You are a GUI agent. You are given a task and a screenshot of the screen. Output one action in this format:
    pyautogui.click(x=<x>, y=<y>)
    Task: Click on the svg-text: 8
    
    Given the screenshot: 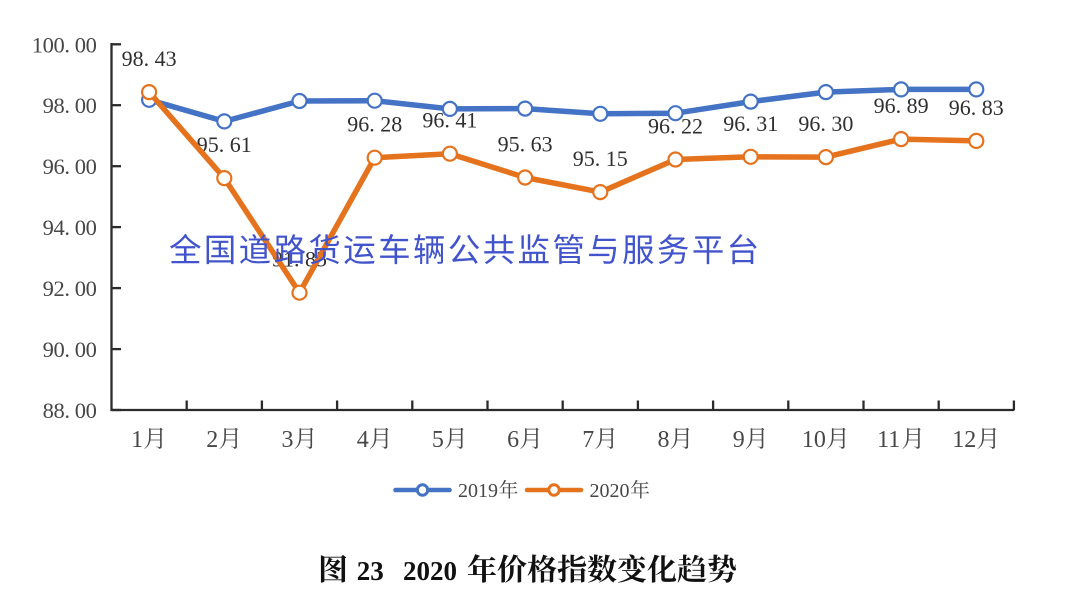 What is the action you would take?
    pyautogui.click(x=664, y=440)
    